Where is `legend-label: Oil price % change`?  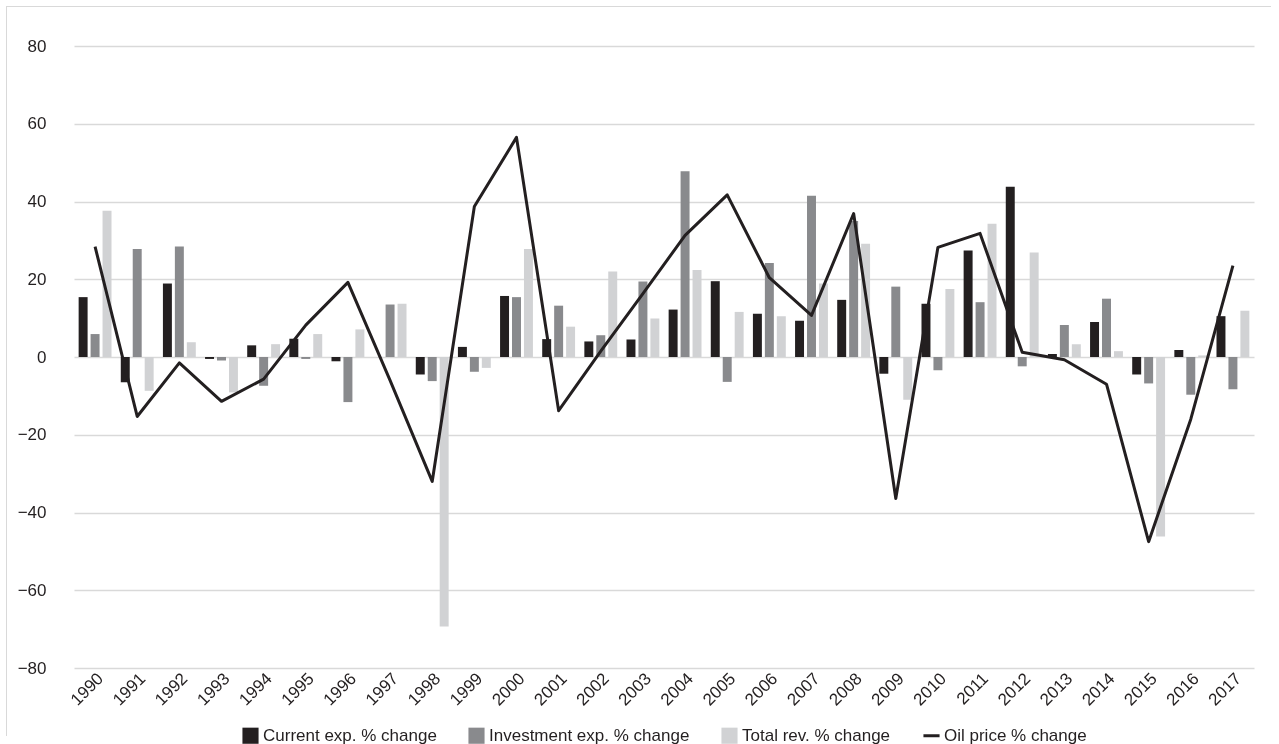 legend-label: Oil price % change is located at coordinates (1015, 734).